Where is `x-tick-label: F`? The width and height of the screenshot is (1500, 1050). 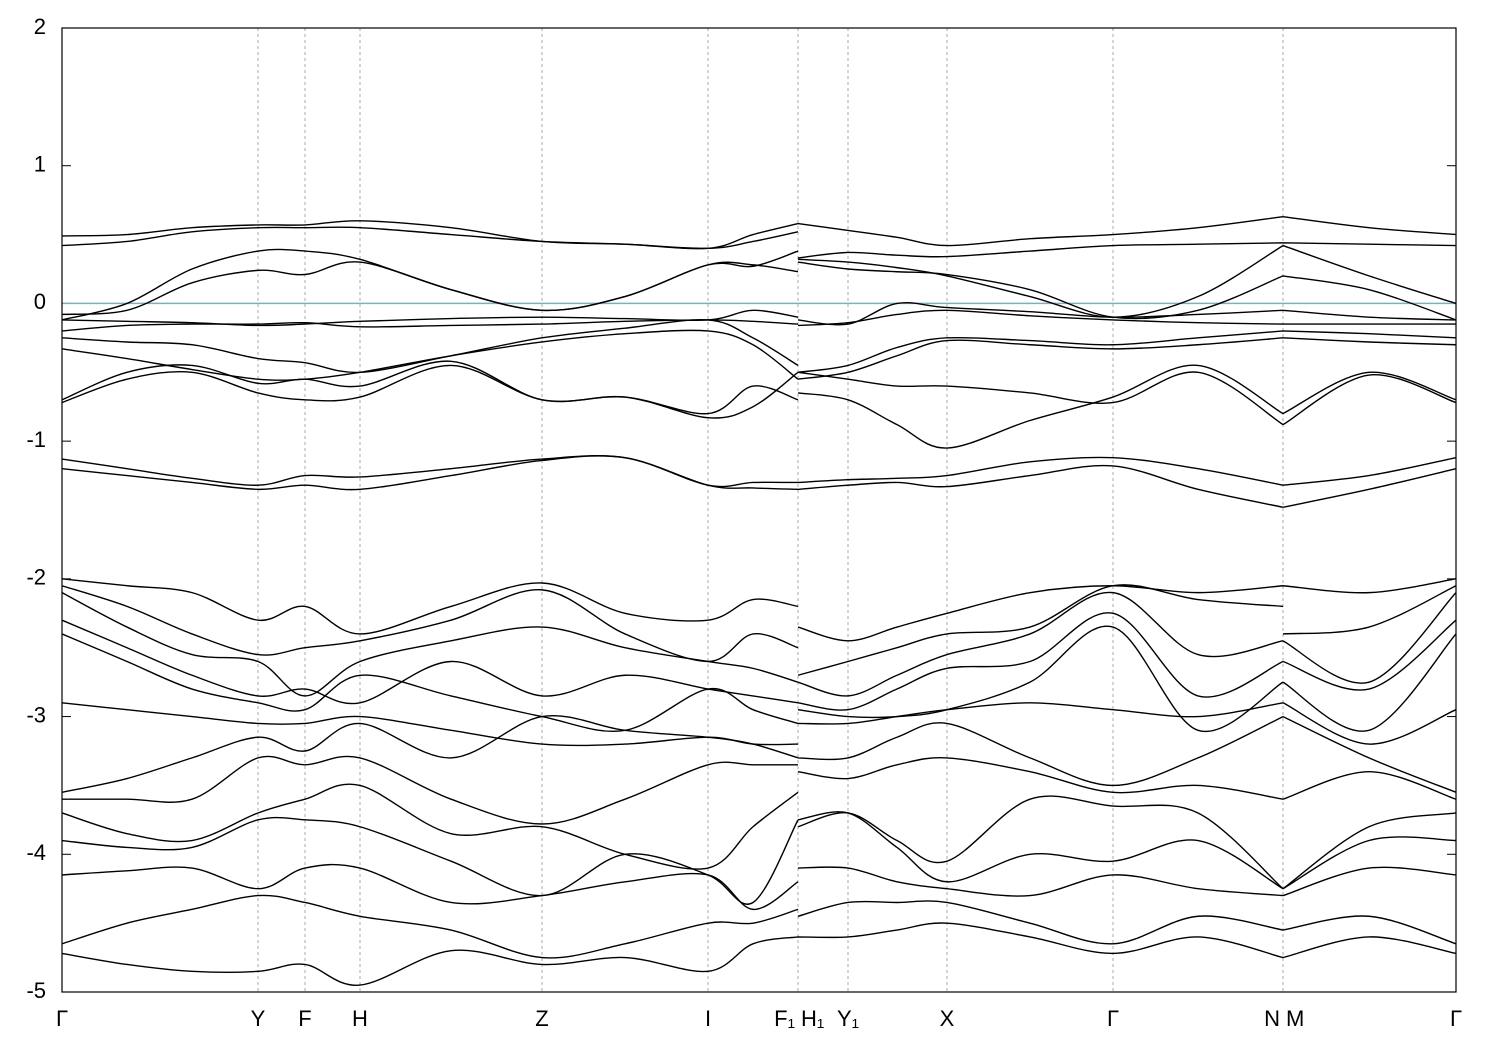
x-tick-label: F is located at coordinates (304, 1018).